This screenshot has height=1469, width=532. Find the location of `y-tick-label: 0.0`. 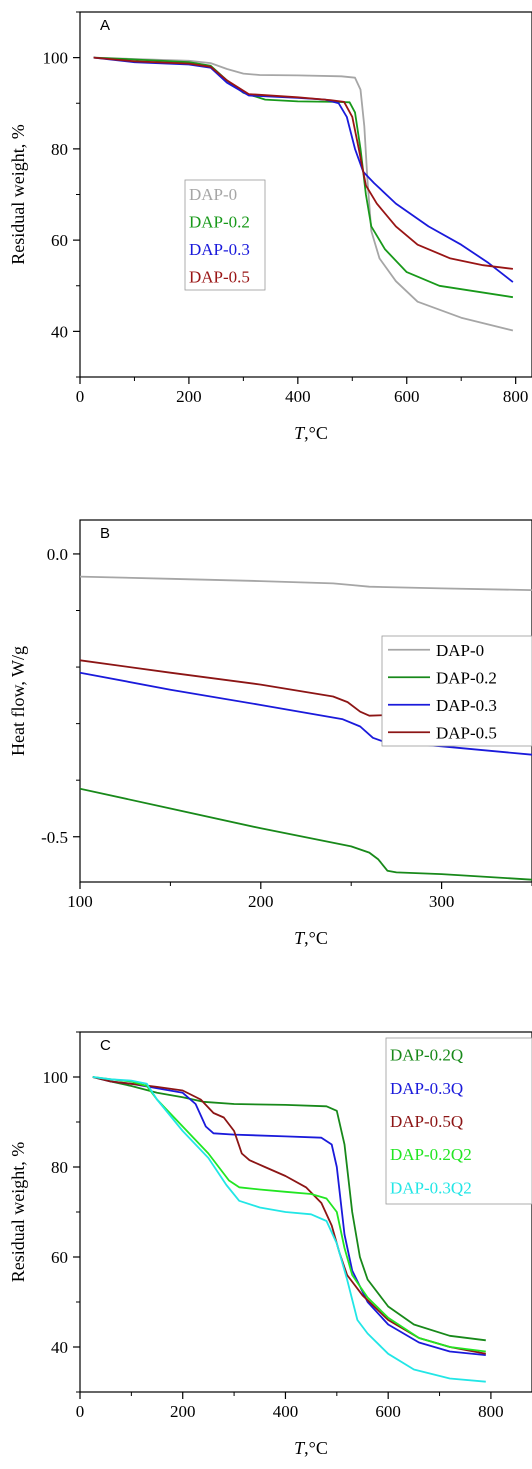

y-tick-label: 0.0 is located at coordinates (57, 554).